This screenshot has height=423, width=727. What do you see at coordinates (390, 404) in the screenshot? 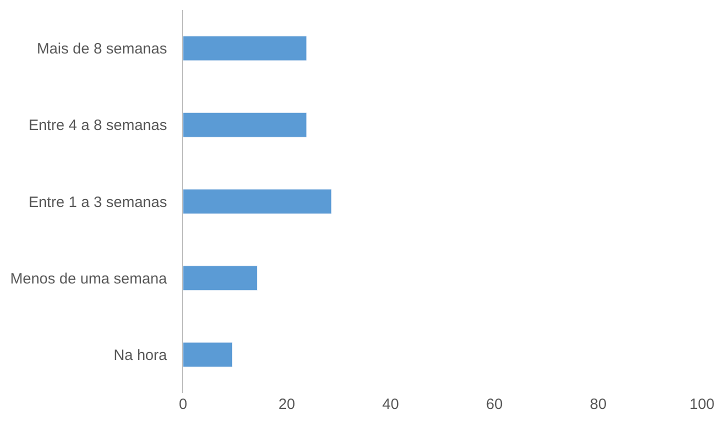
I see `x-tick-label: 40` at bounding box center [390, 404].